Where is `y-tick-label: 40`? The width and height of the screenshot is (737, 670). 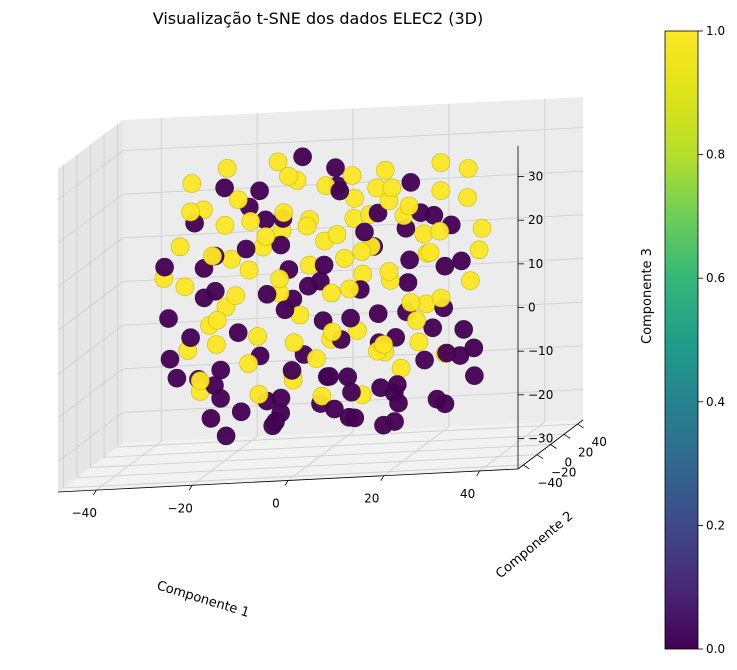
y-tick-label: 40 is located at coordinates (599, 442).